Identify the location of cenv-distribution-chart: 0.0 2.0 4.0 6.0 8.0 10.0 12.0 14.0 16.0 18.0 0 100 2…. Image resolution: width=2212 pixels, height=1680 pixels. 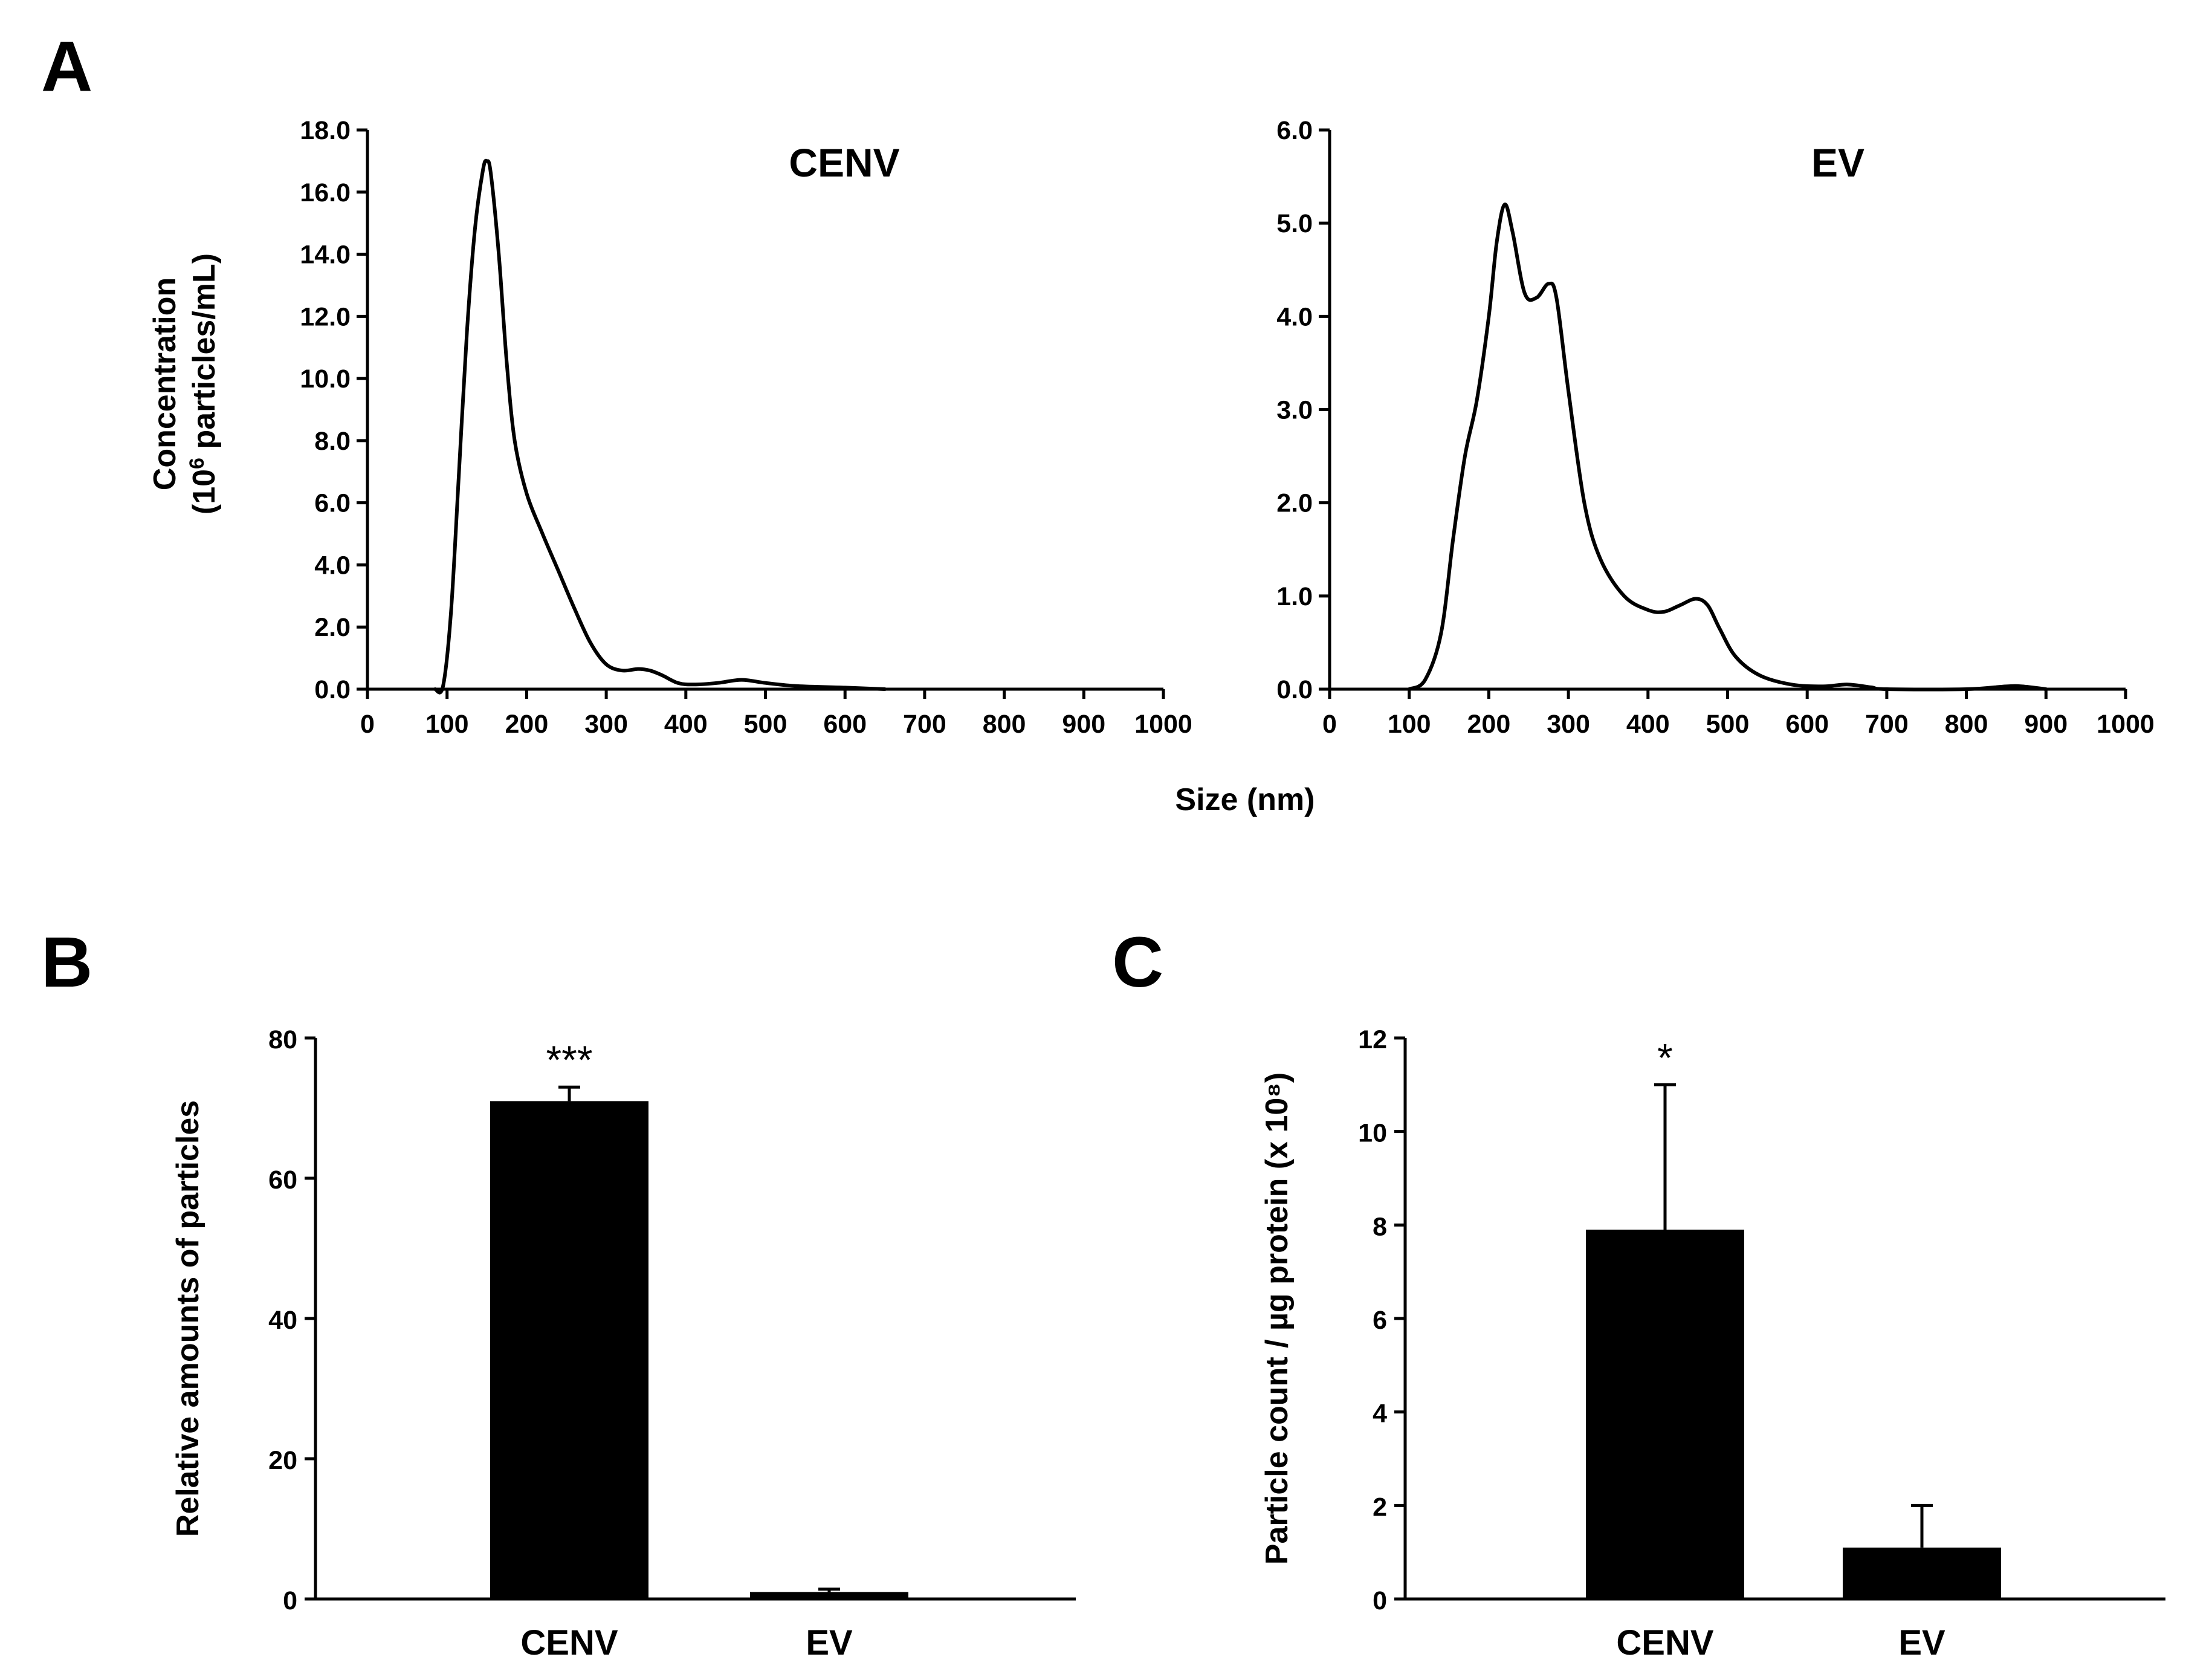
(746, 428).